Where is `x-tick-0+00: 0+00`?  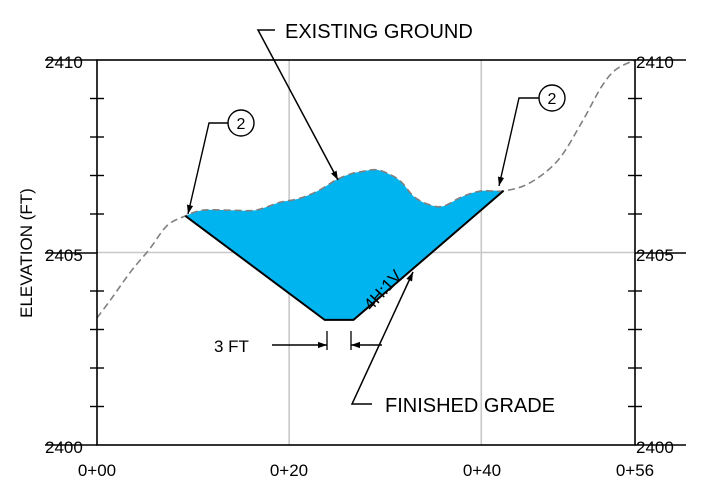 x-tick-0+00: 0+00 is located at coordinates (97, 470).